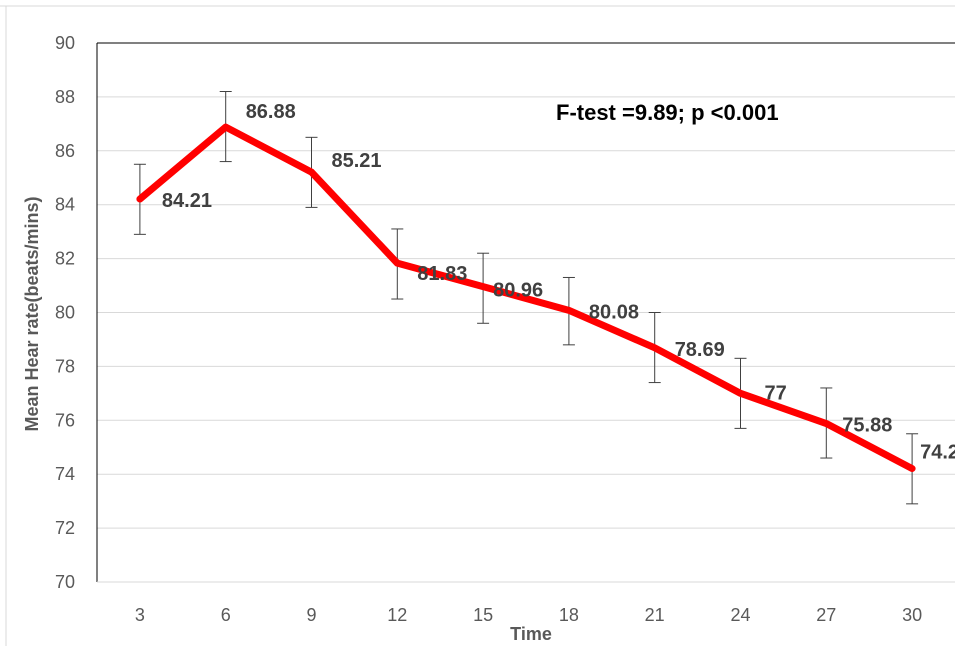  What do you see at coordinates (311, 615) in the screenshot?
I see `x-tick-label-9: 9` at bounding box center [311, 615].